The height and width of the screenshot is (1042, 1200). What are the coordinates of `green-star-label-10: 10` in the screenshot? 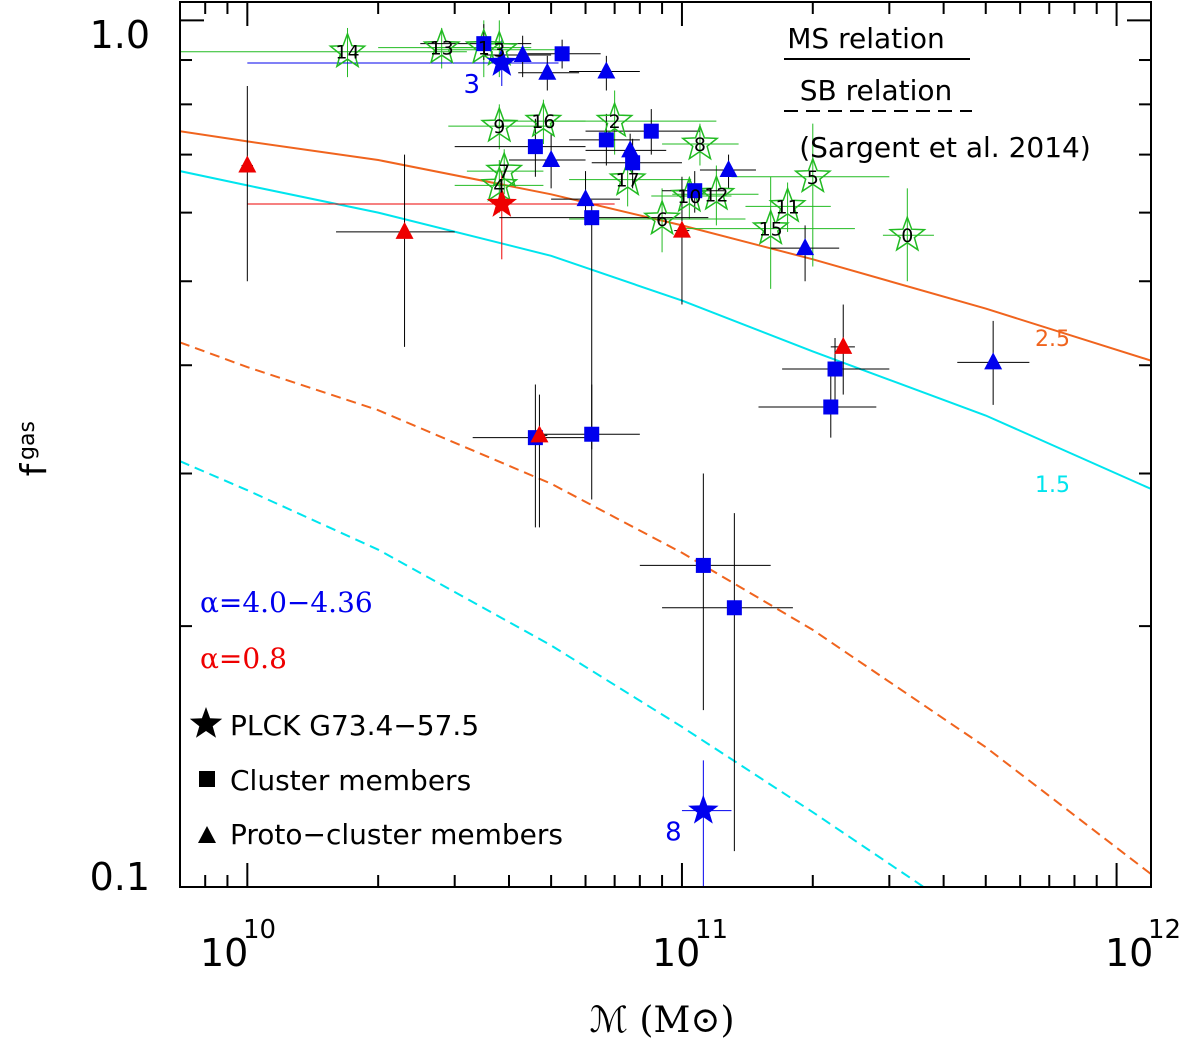 It's located at (689, 197).